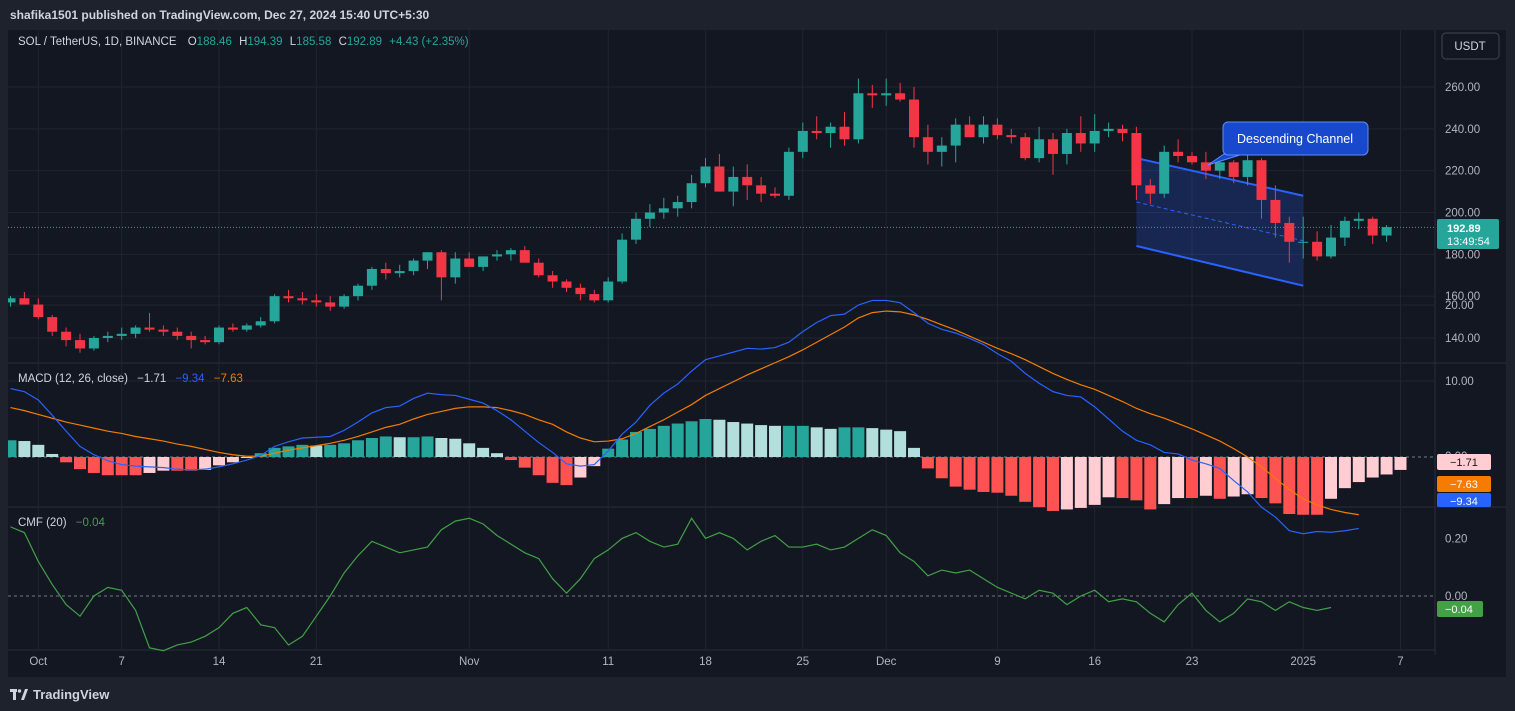  Describe the element at coordinates (886, 662) in the screenshot. I see `time-tick-label: Dec` at that location.